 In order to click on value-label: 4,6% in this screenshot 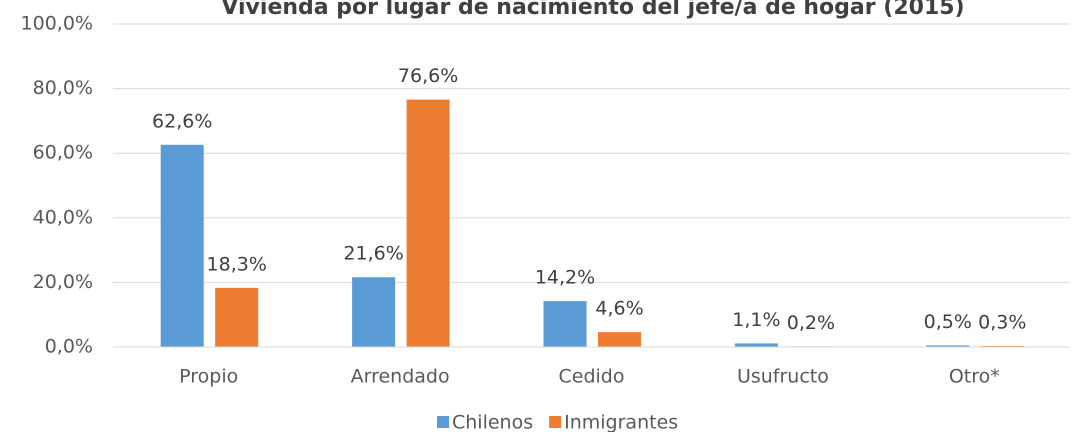, I will do `click(619, 309)`.